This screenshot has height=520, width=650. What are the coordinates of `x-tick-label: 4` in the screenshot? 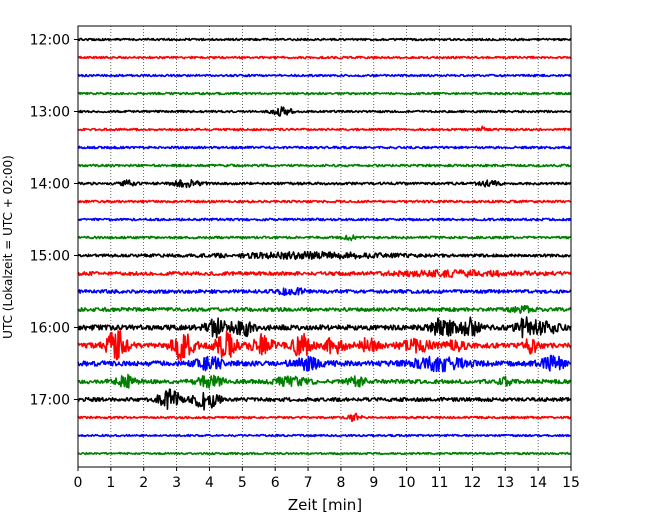 It's located at (209, 483).